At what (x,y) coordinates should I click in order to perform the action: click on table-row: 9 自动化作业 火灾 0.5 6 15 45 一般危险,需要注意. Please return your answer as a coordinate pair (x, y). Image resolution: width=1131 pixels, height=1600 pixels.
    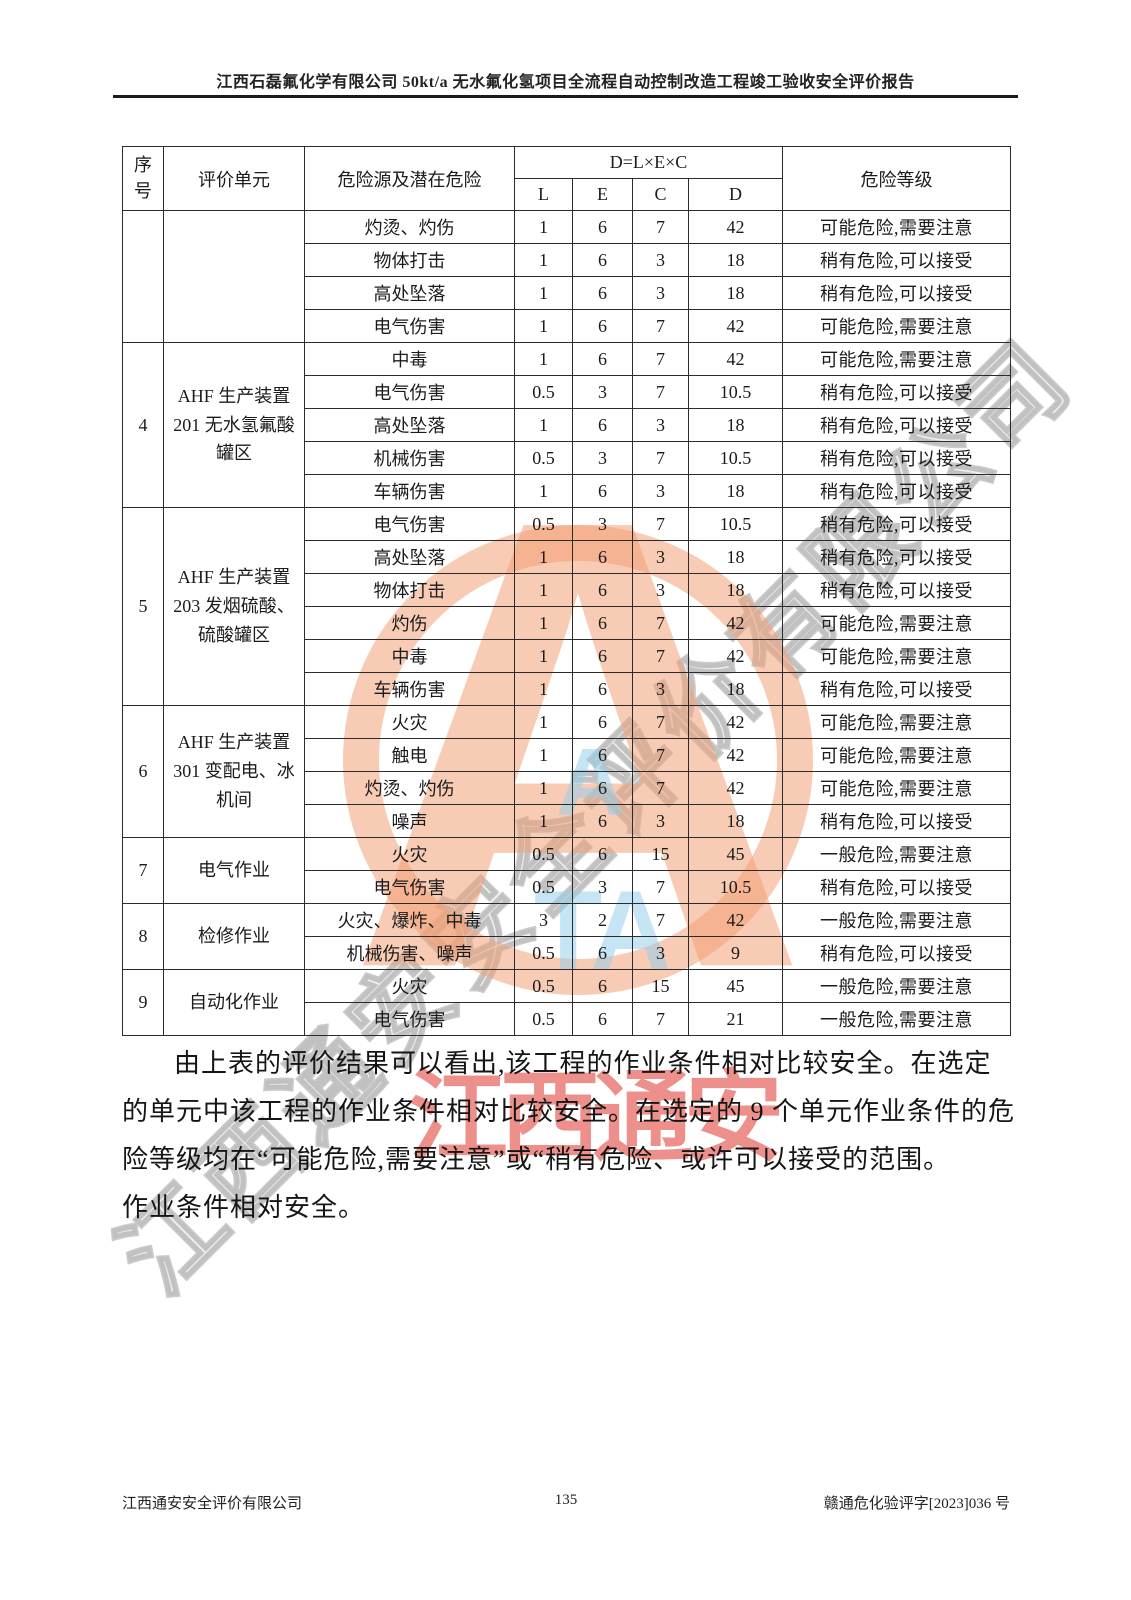
    Looking at the image, I should click on (567, 1002).